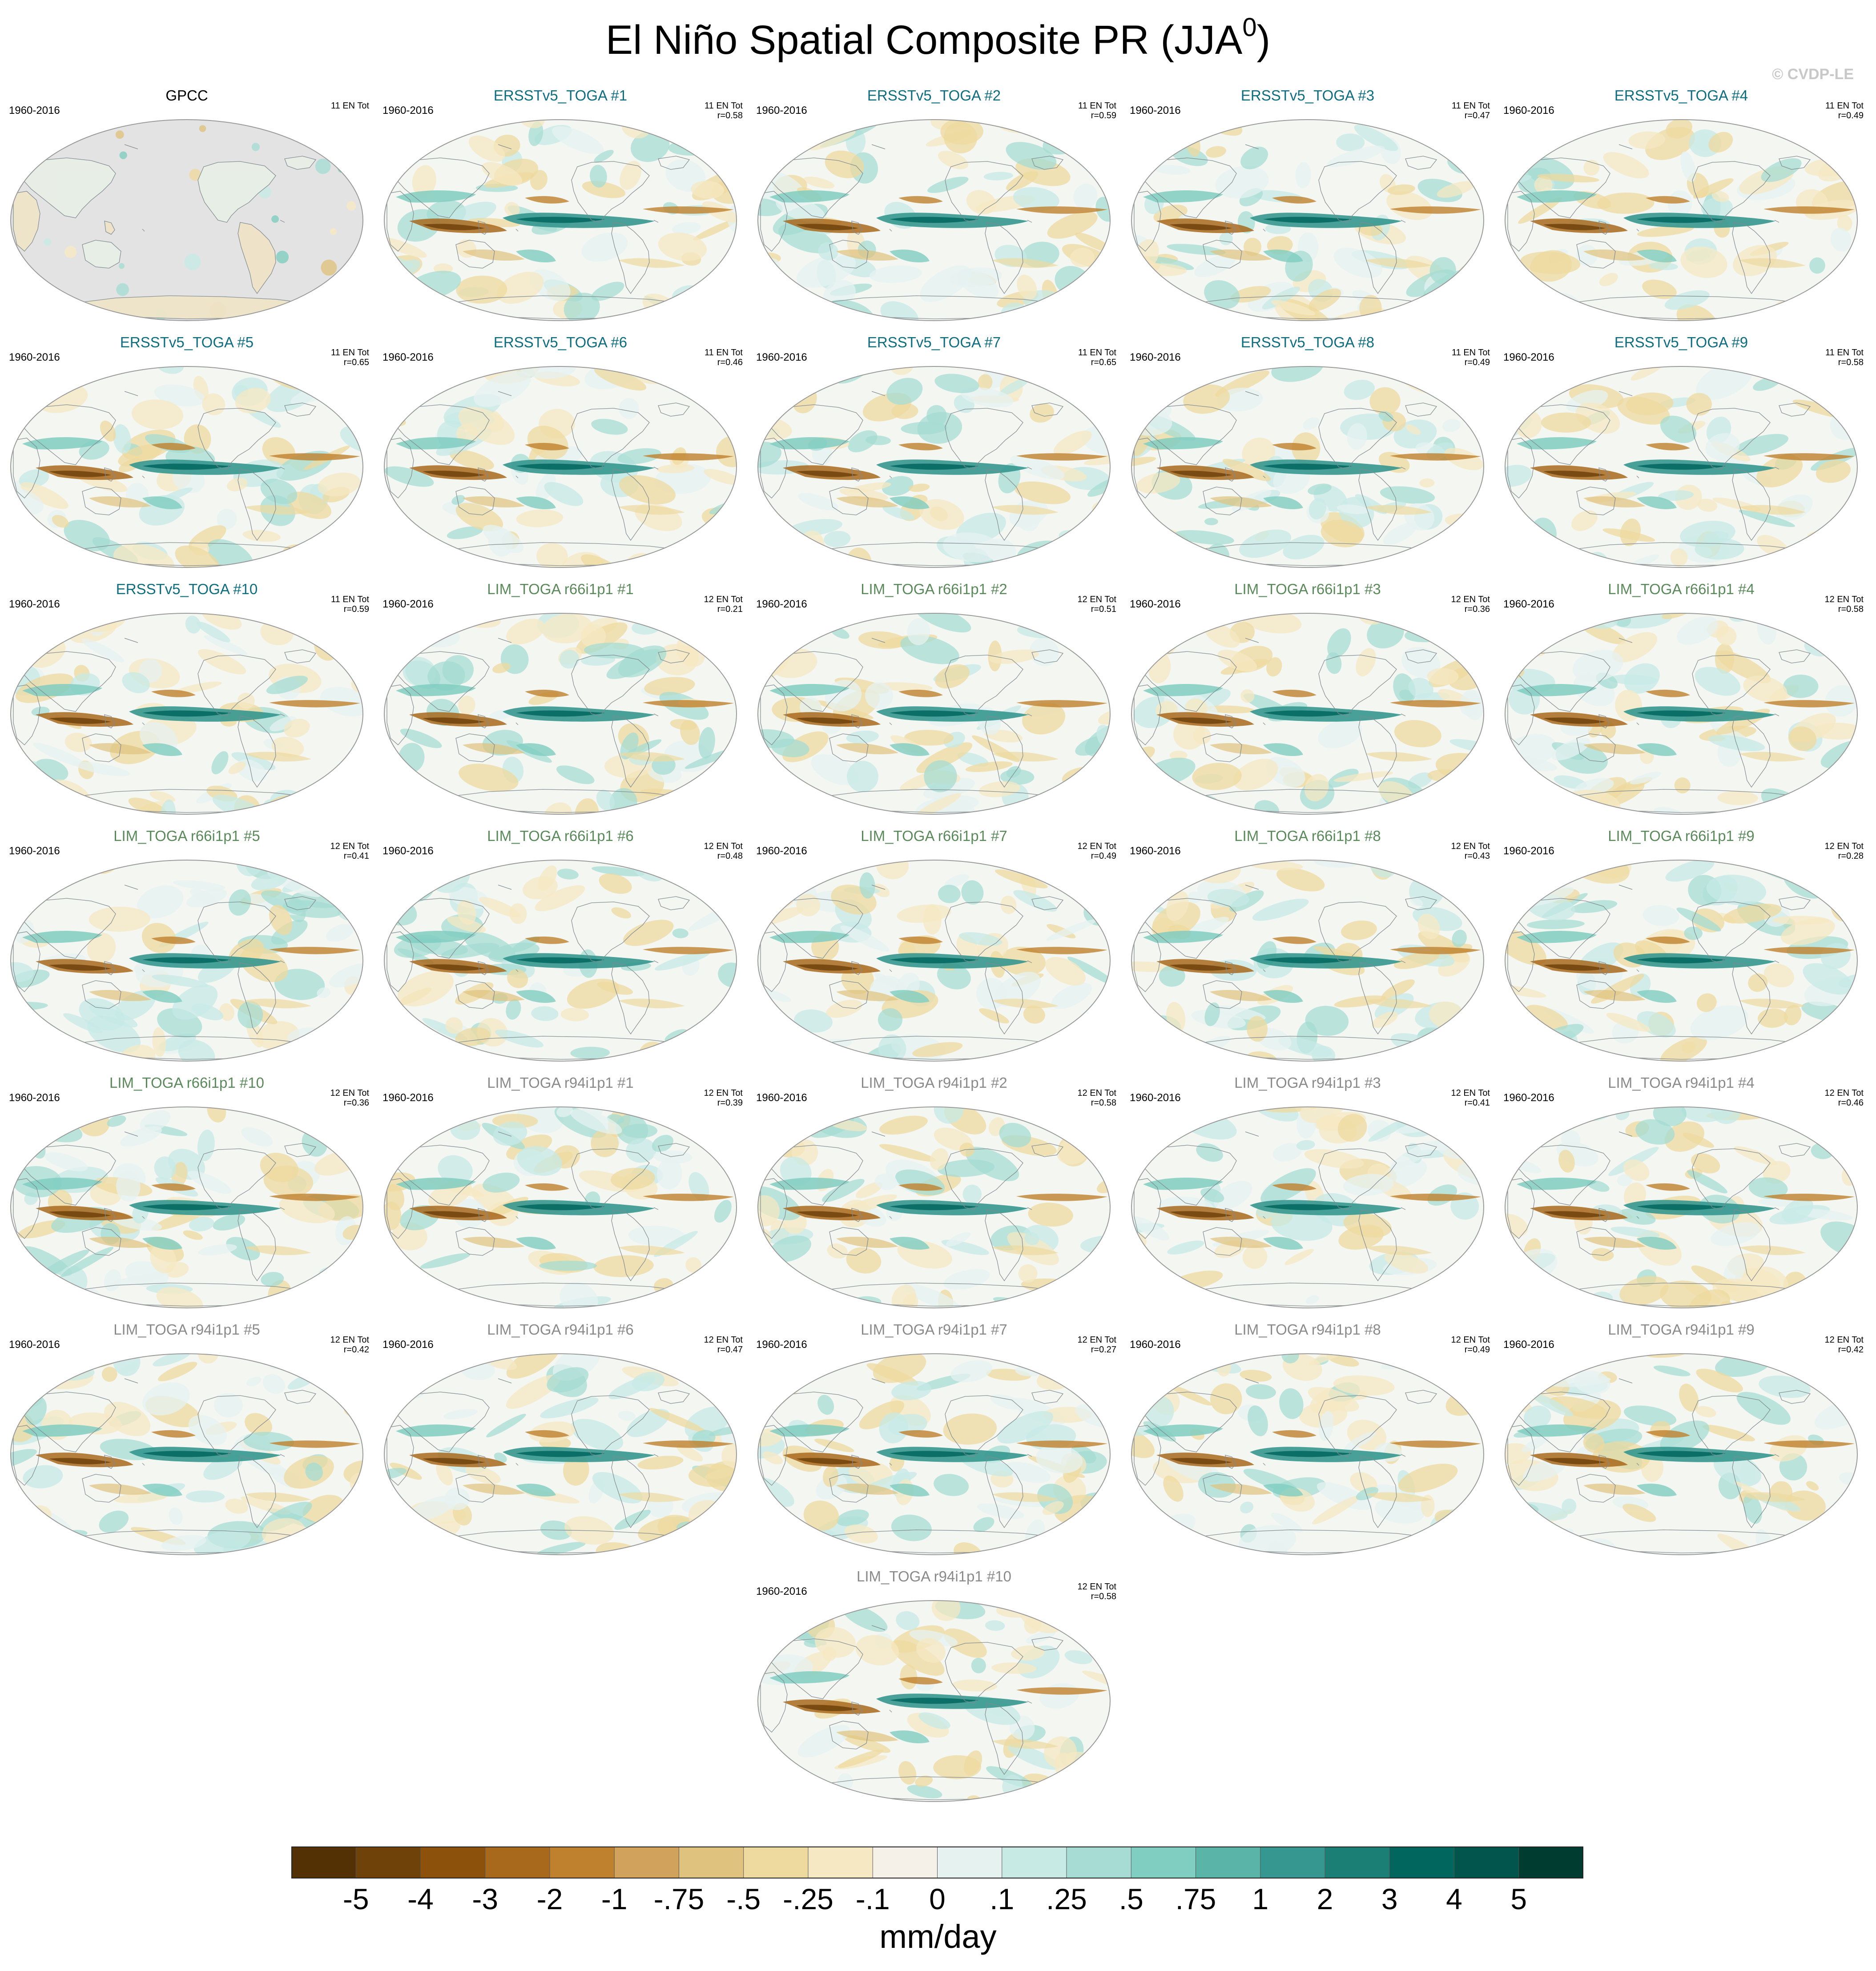  I want to click on colorbar-labels: -5 -4 -3 -2 -1 -.75 -.5 -.25 -.1 0 .1 .25 .5 .75 1 2 3 4 5, so click(938, 1899).